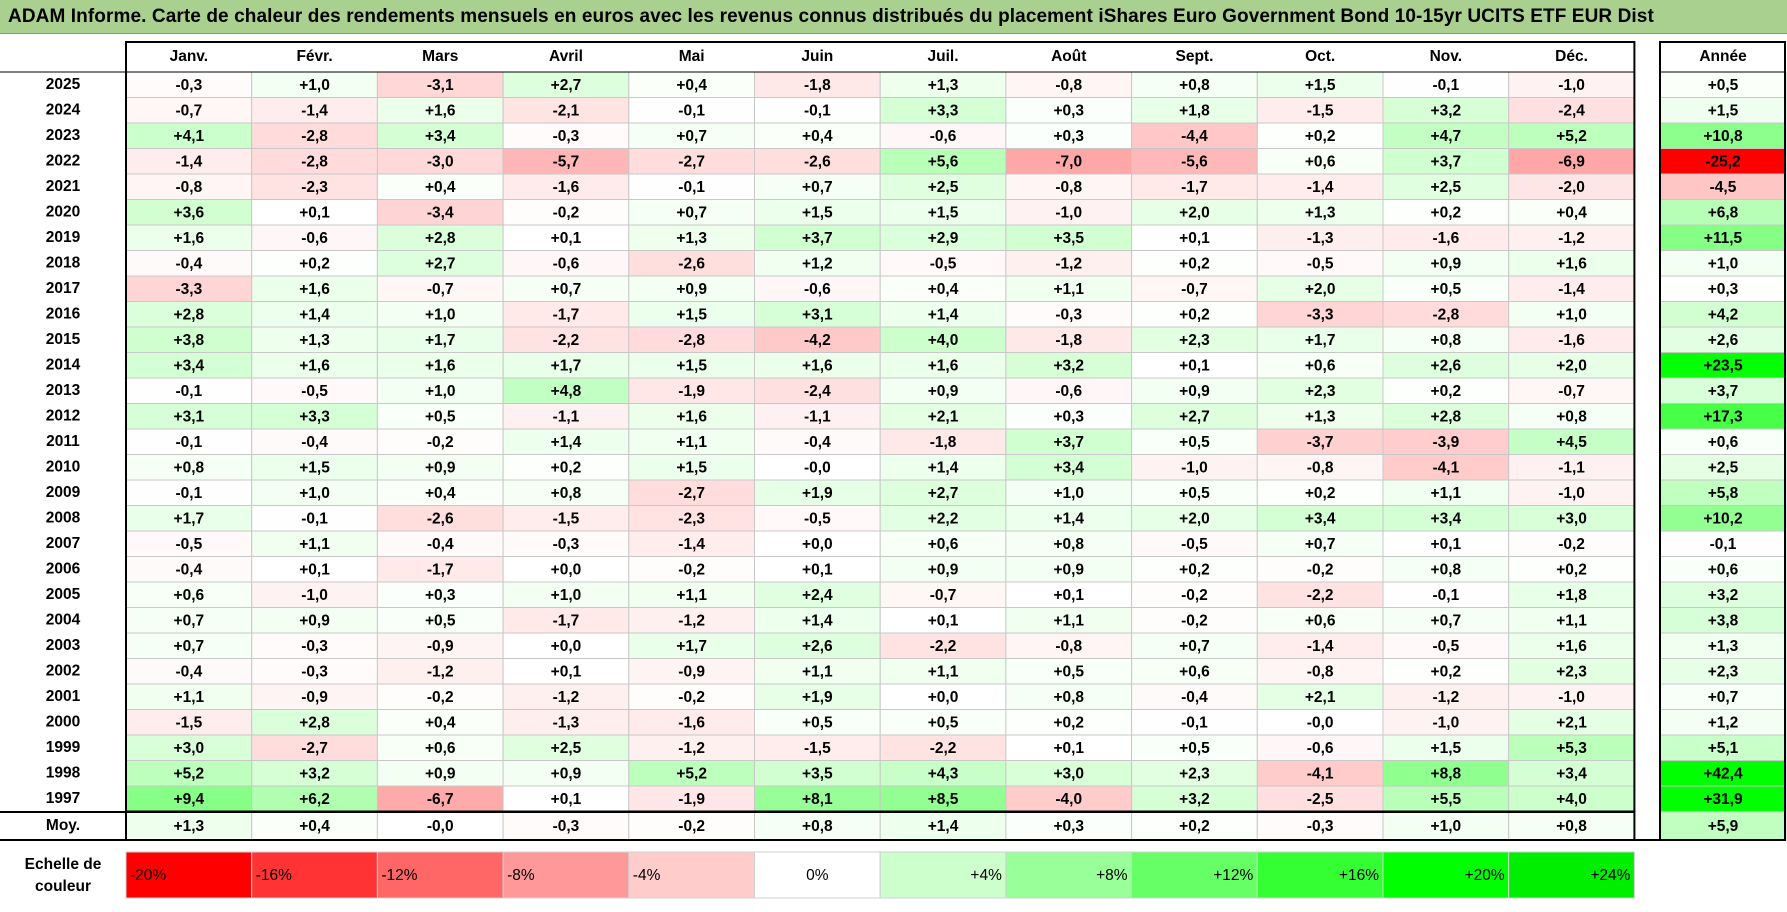  I want to click on cell-value: +1,3, so click(1320, 416).